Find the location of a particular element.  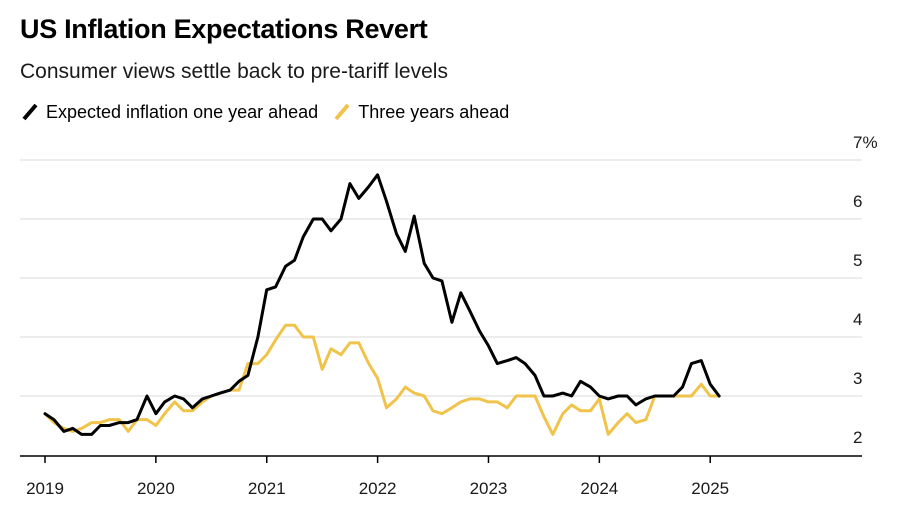

chart-title: US Inflation Expectations Revert is located at coordinates (224, 29).